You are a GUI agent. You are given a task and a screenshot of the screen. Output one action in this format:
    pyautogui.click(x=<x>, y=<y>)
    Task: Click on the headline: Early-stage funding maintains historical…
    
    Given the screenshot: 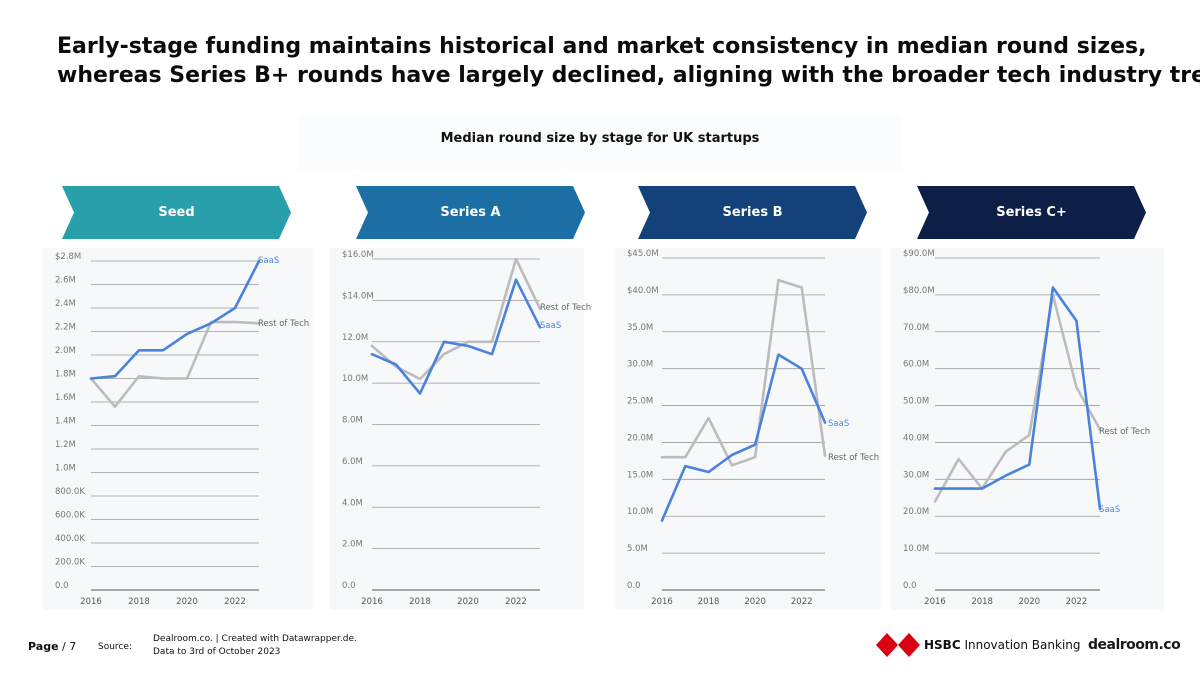 What is the action you would take?
    pyautogui.click(x=628, y=61)
    